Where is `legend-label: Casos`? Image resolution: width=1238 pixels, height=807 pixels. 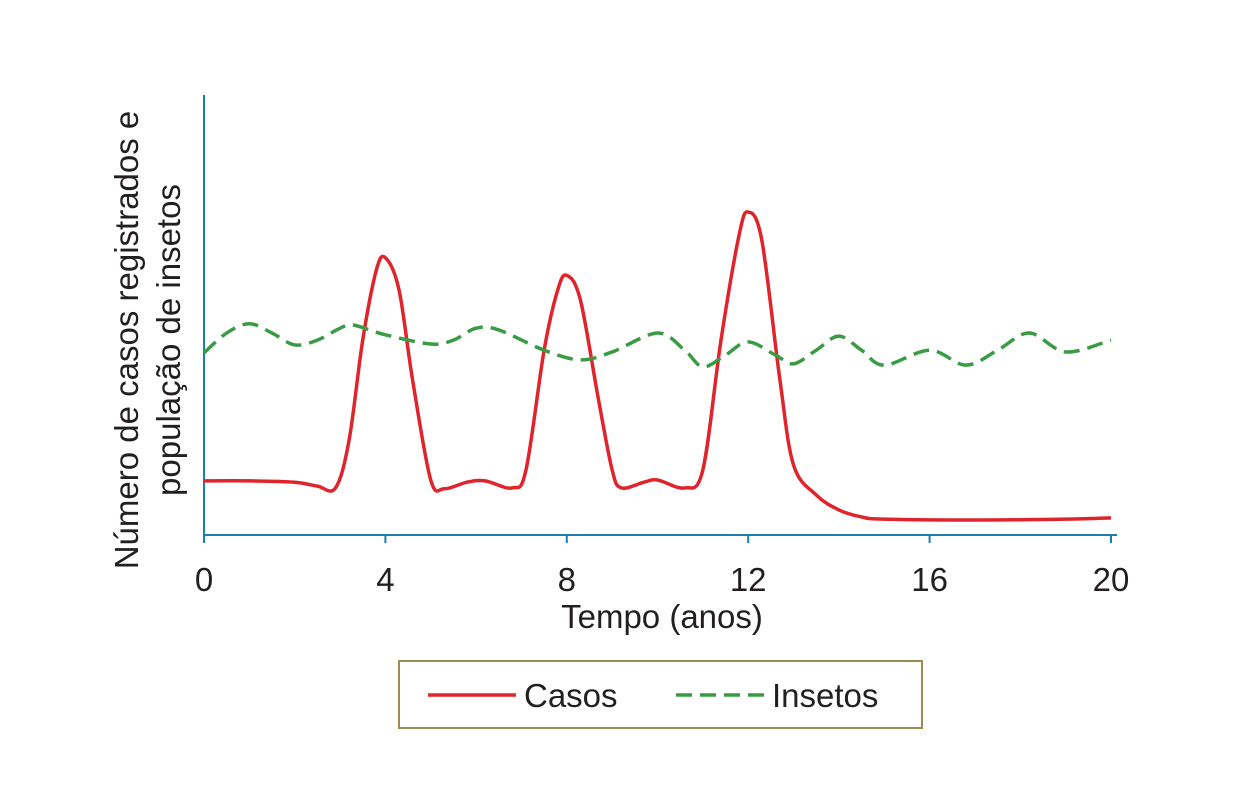 legend-label: Casos is located at coordinates (571, 695).